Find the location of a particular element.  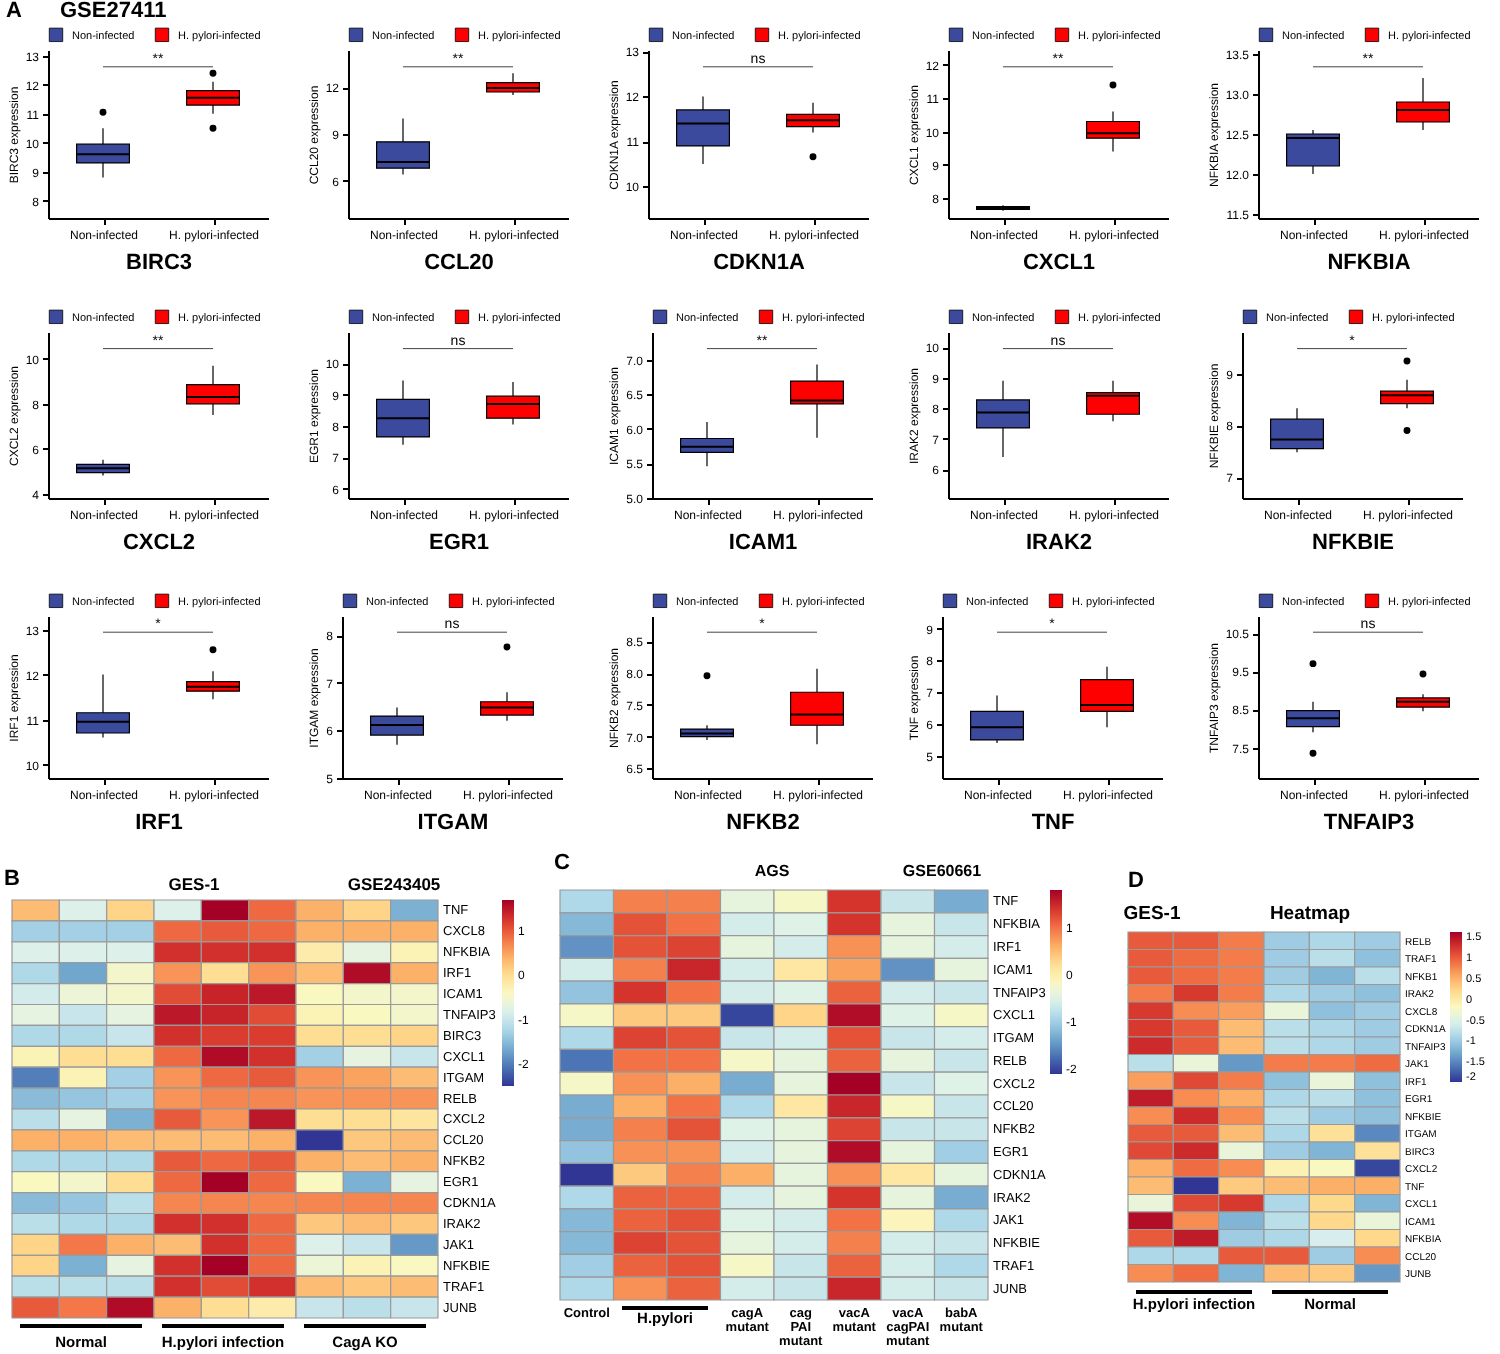

x-axis-title: NFKBIA is located at coordinates (1369, 263).